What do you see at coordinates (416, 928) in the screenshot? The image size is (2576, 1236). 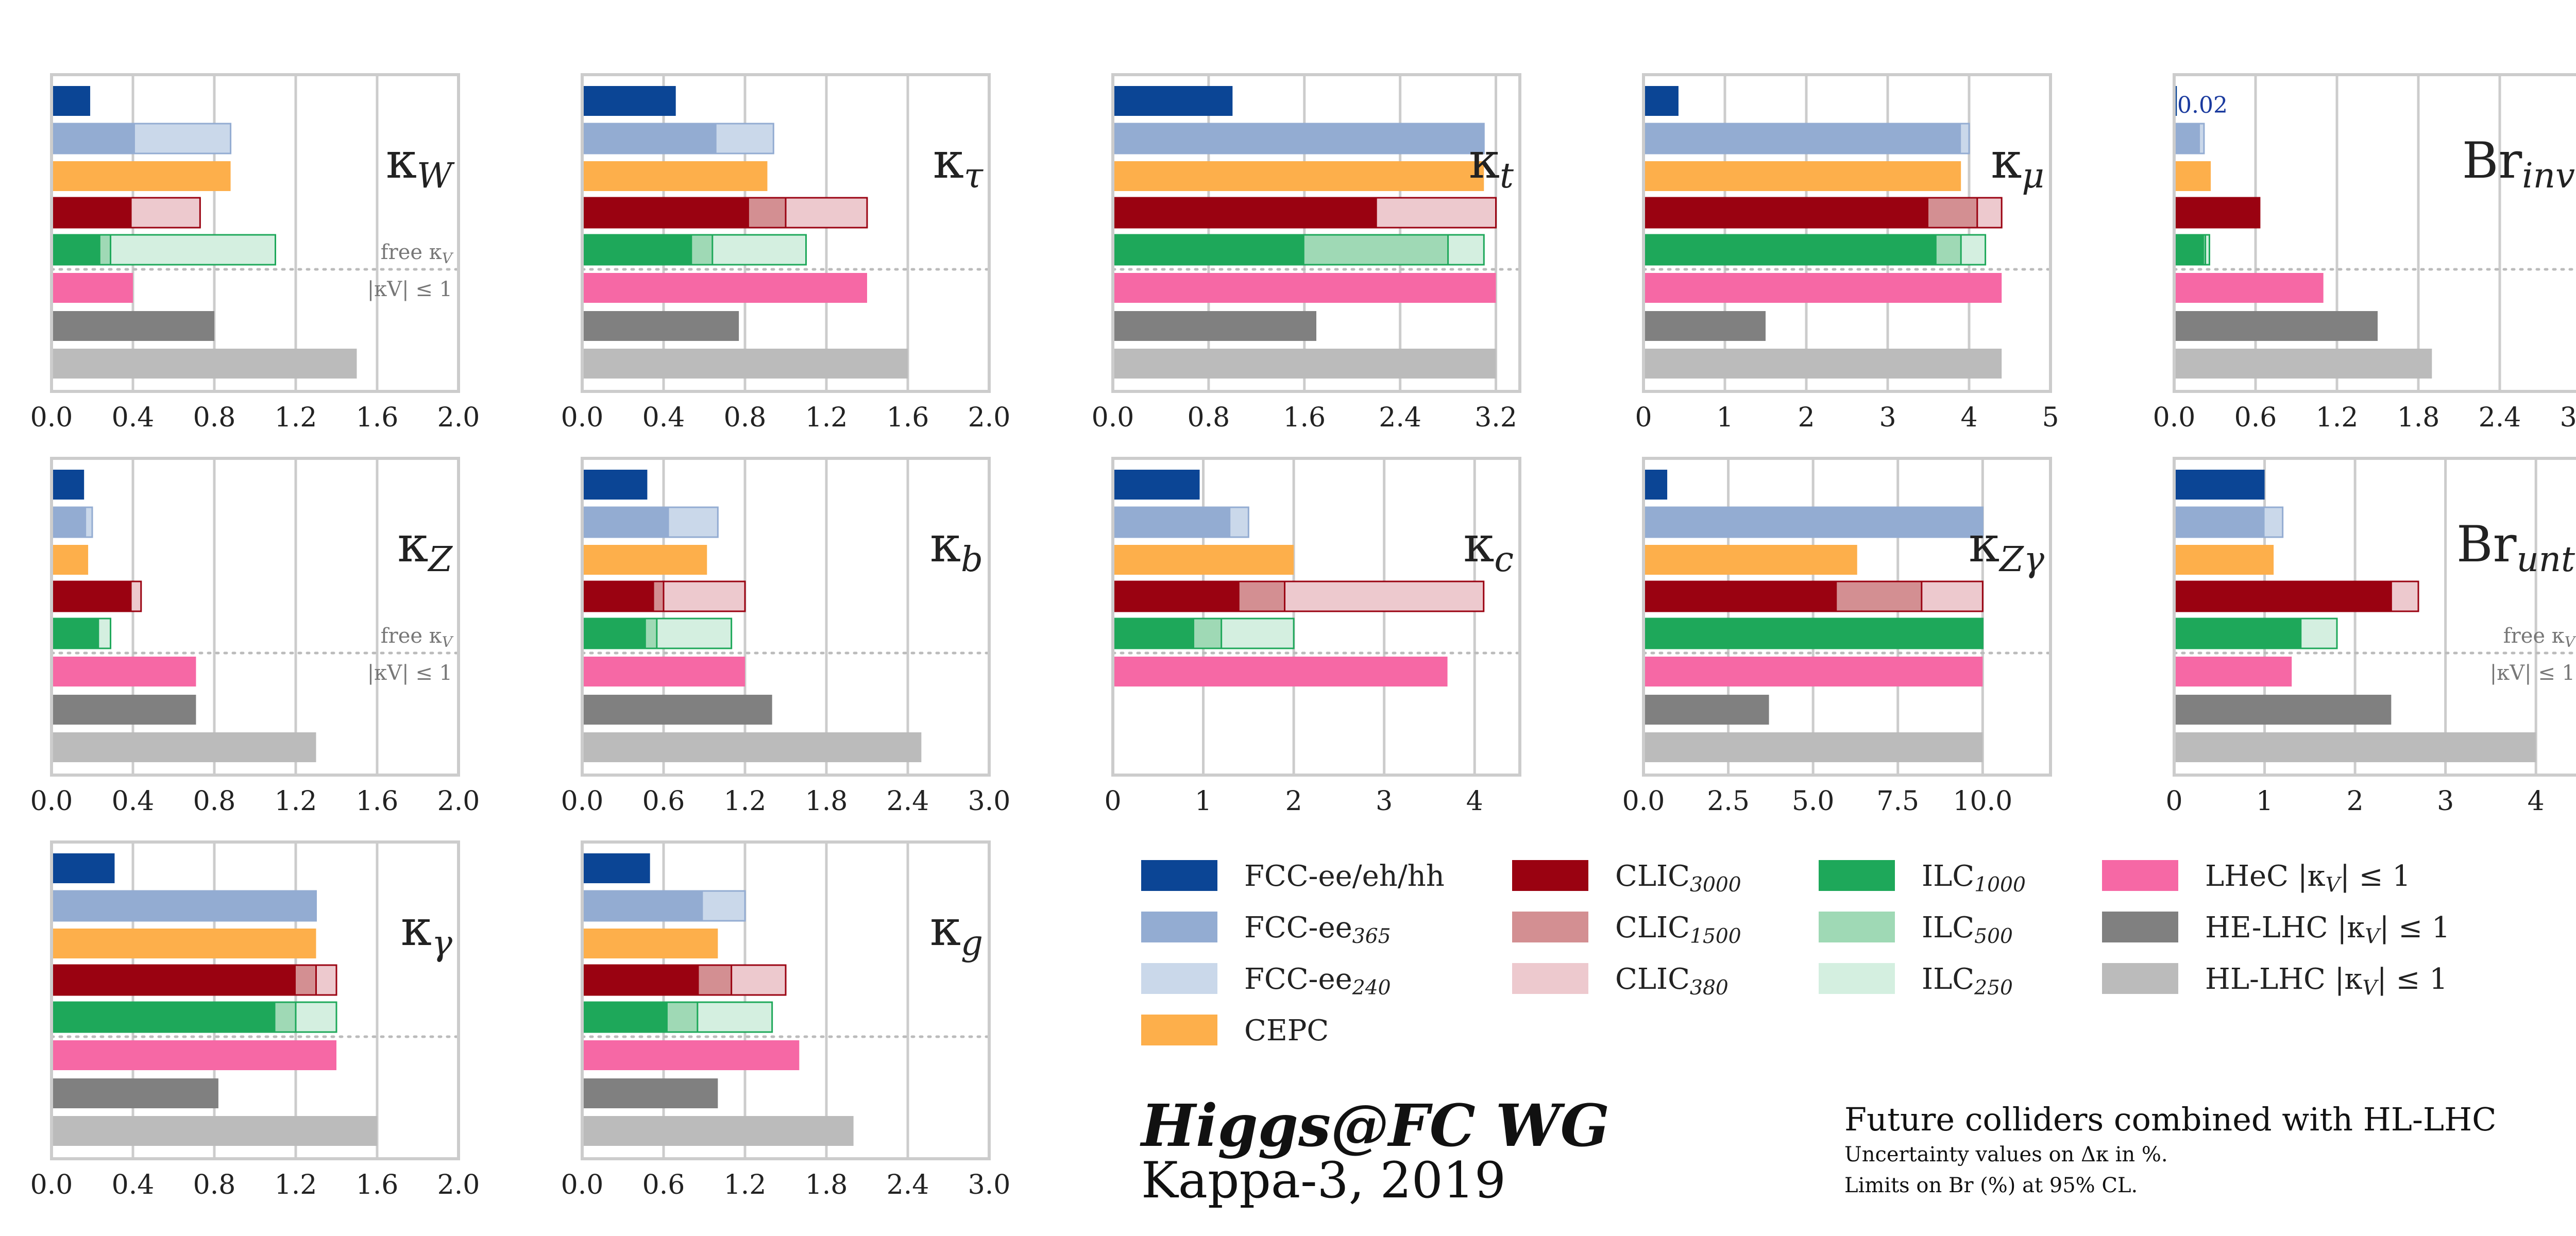 I see `panel-label-base: κ` at bounding box center [416, 928].